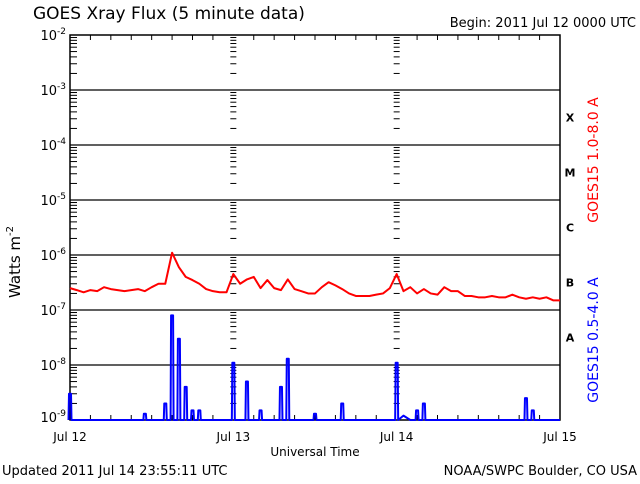 The height and width of the screenshot is (484, 640). I want to click on x-tick-label: Jul 13, so click(233, 437).